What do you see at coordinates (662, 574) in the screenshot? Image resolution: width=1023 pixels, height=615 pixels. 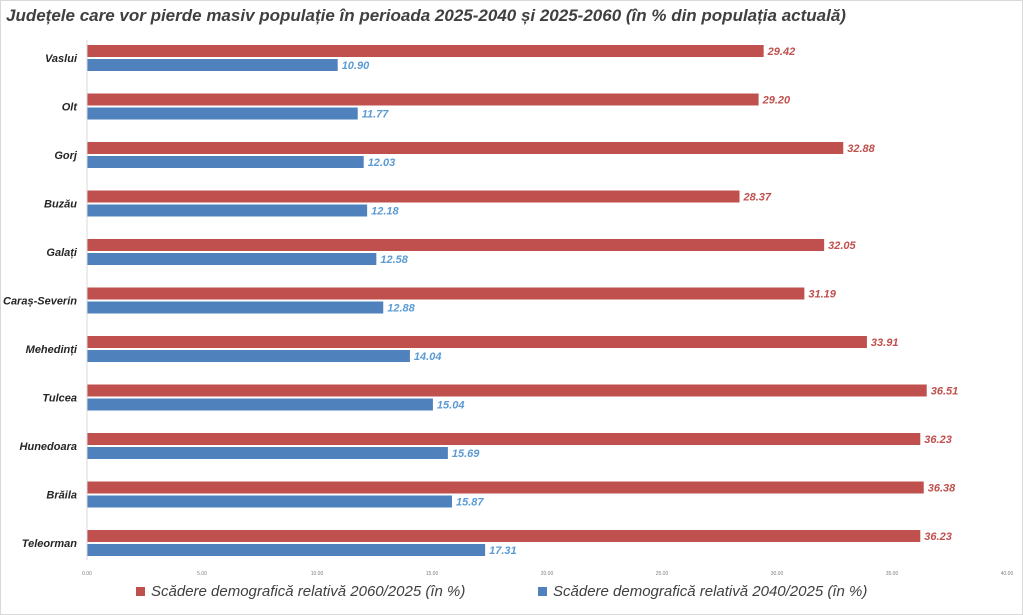 I see `x-tick-label: 25.00` at bounding box center [662, 574].